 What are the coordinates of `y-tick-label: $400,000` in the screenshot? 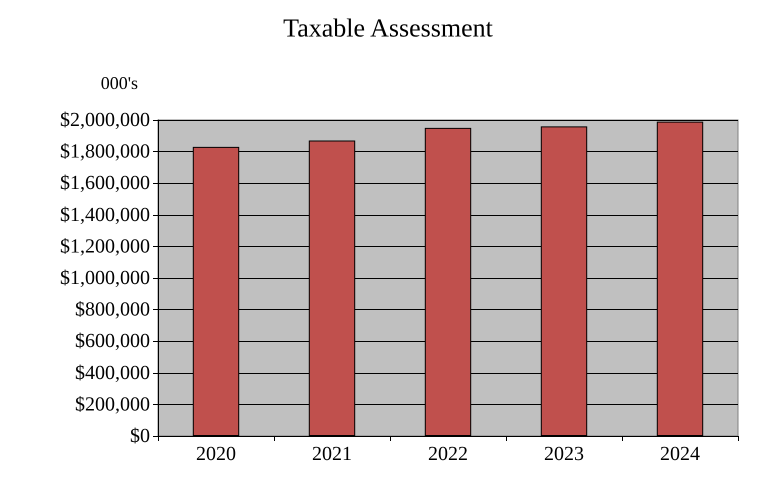 It's located at (112, 373).